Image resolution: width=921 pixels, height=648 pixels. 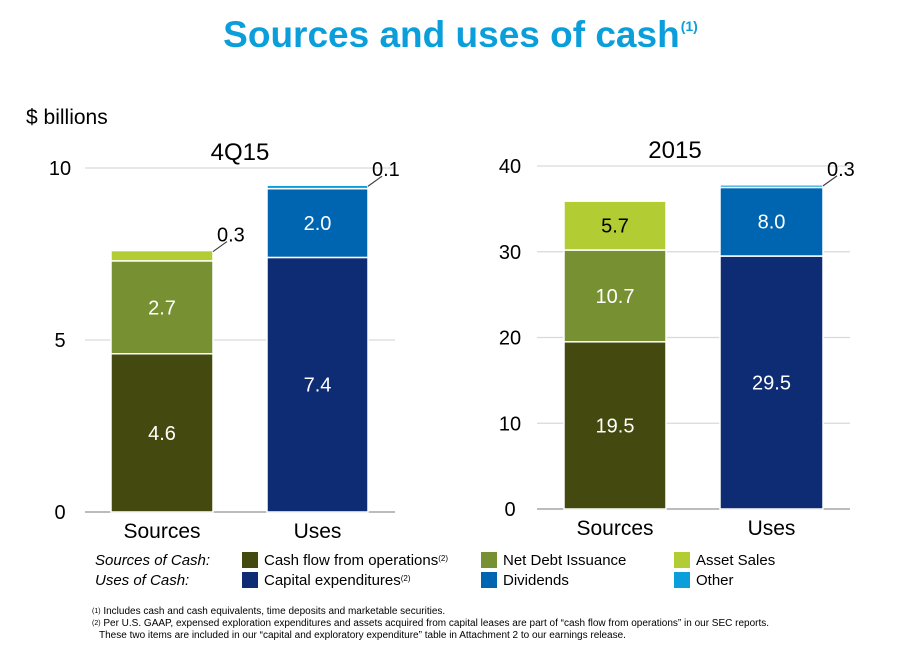 I want to click on title-footnote-ref: (1), so click(x=689, y=26).